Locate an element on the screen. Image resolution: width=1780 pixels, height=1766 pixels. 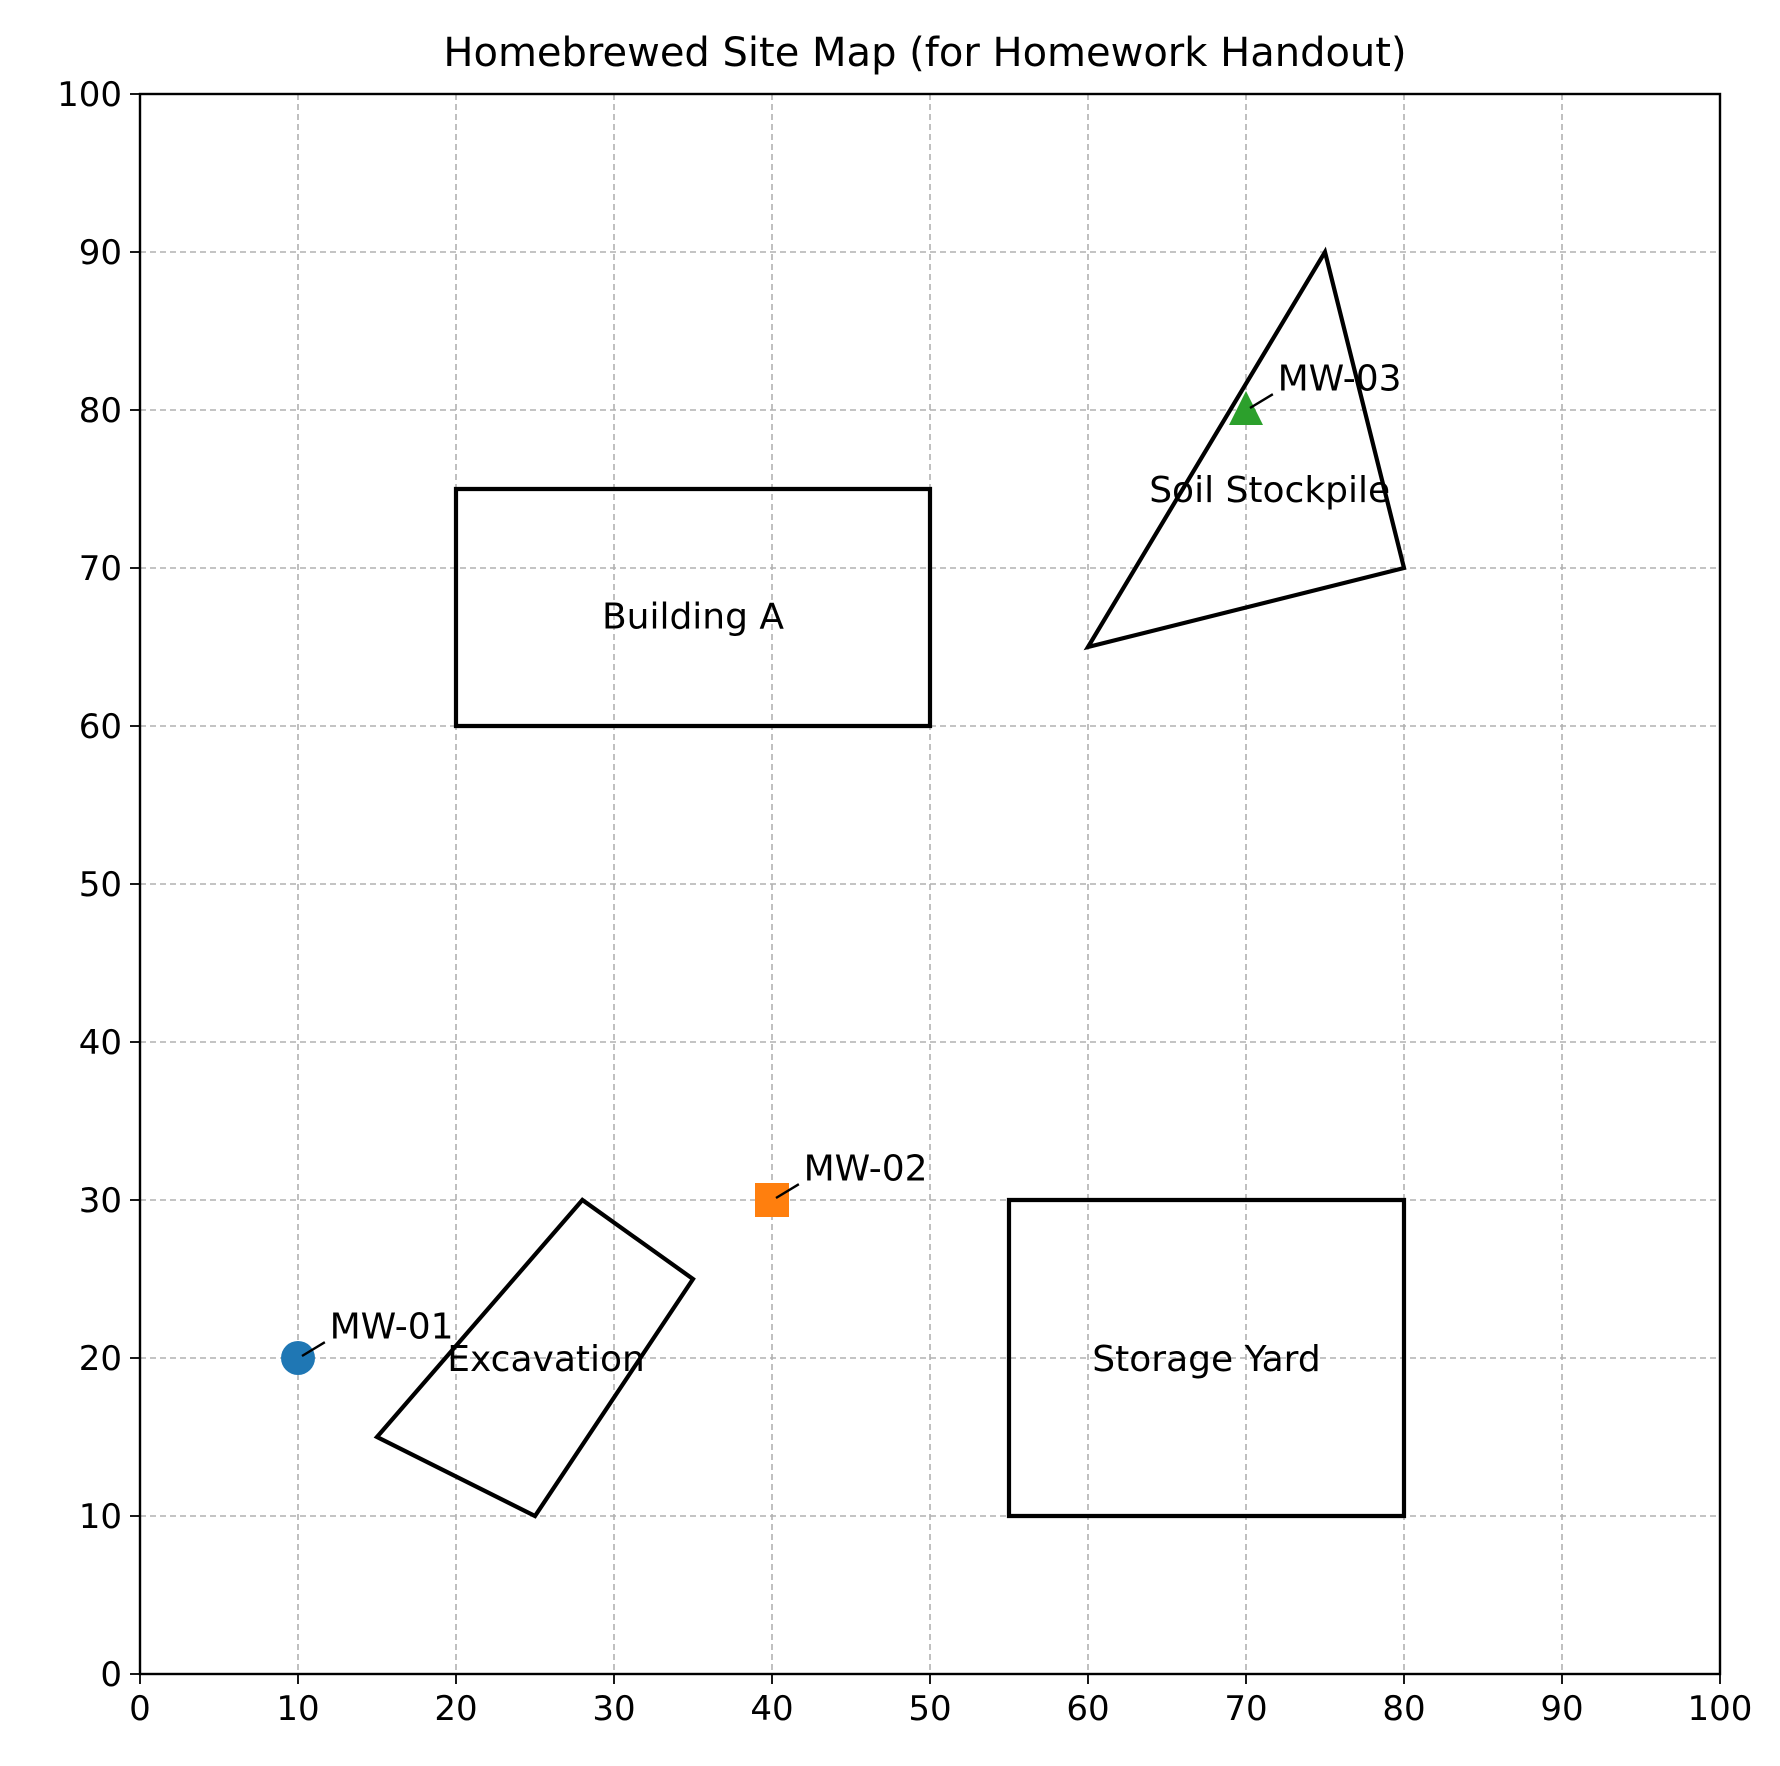
y-tick-label-1: 10 is located at coordinates (100, 1517).